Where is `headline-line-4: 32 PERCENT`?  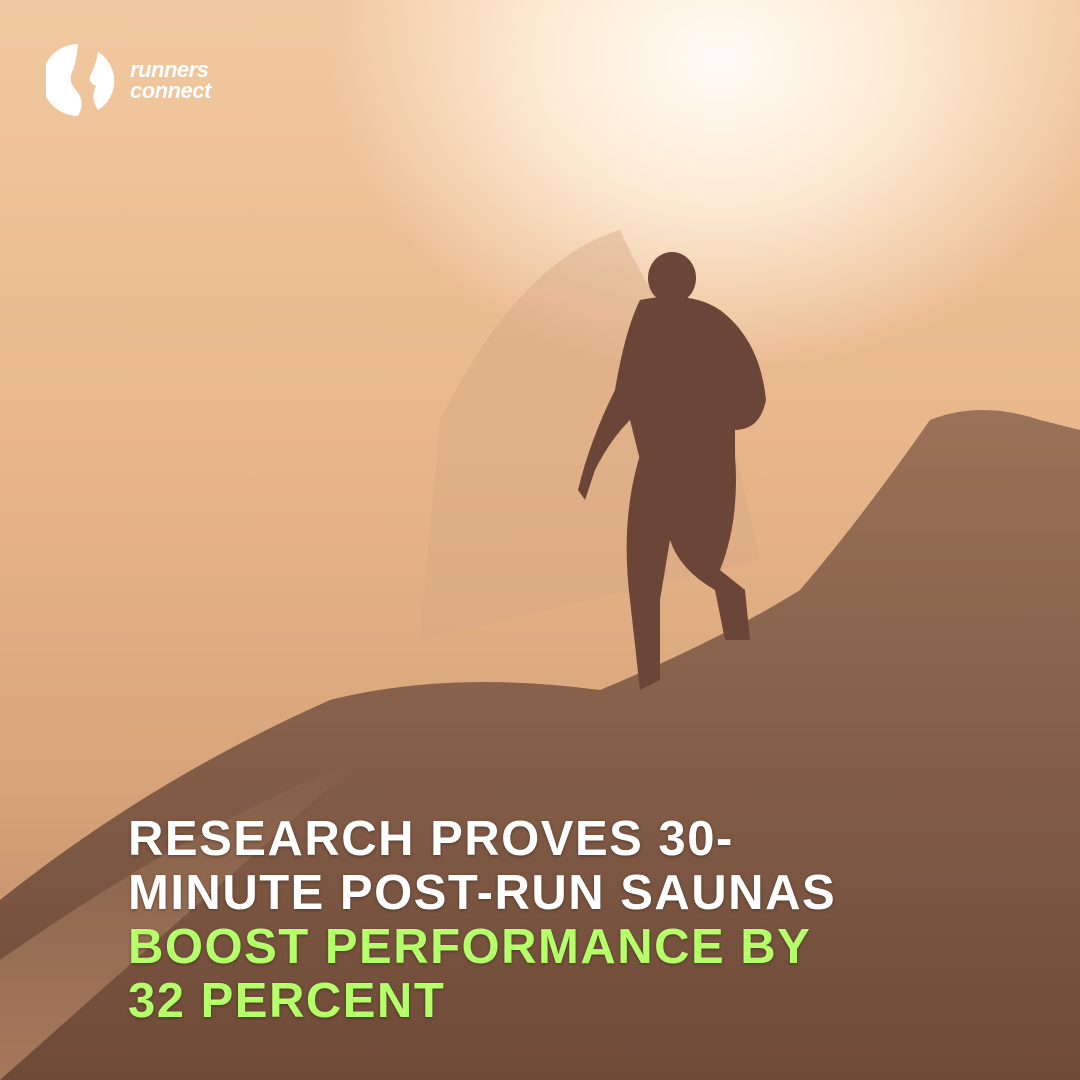 headline-line-4: 32 PERCENT is located at coordinates (287, 1001).